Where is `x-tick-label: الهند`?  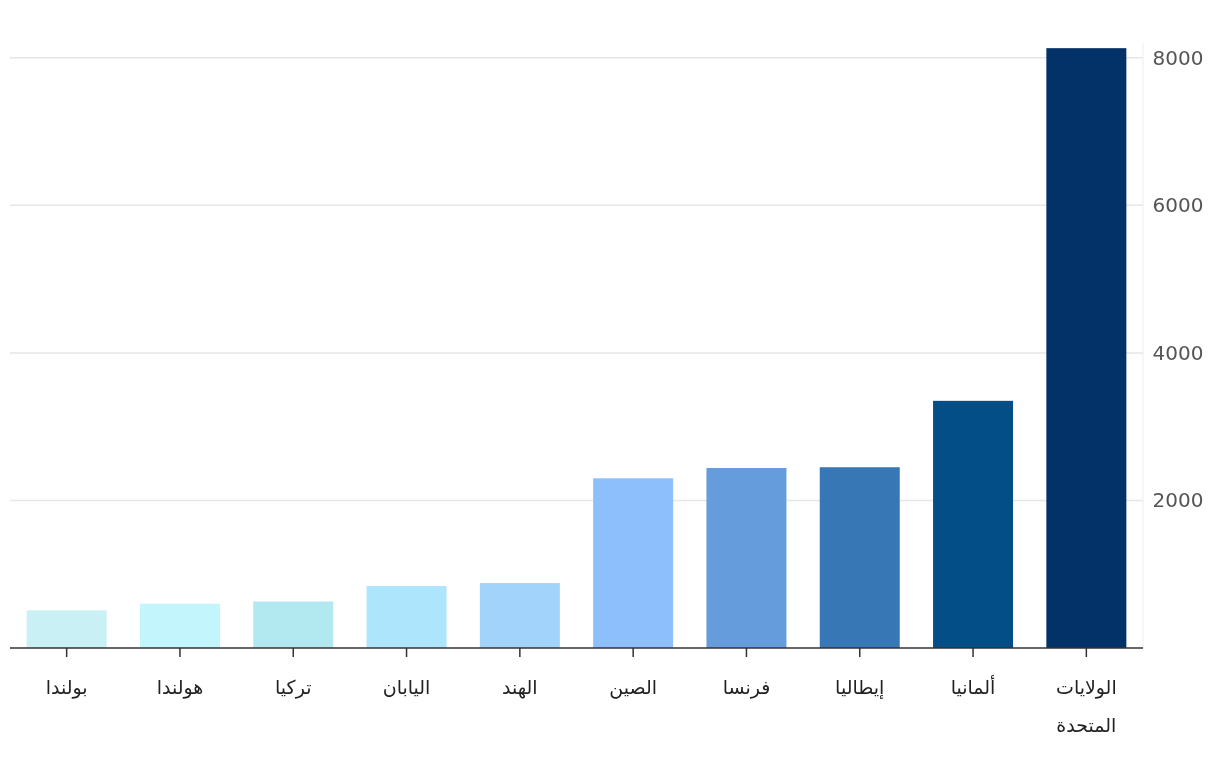 x-tick-label: الهند is located at coordinates (520, 687).